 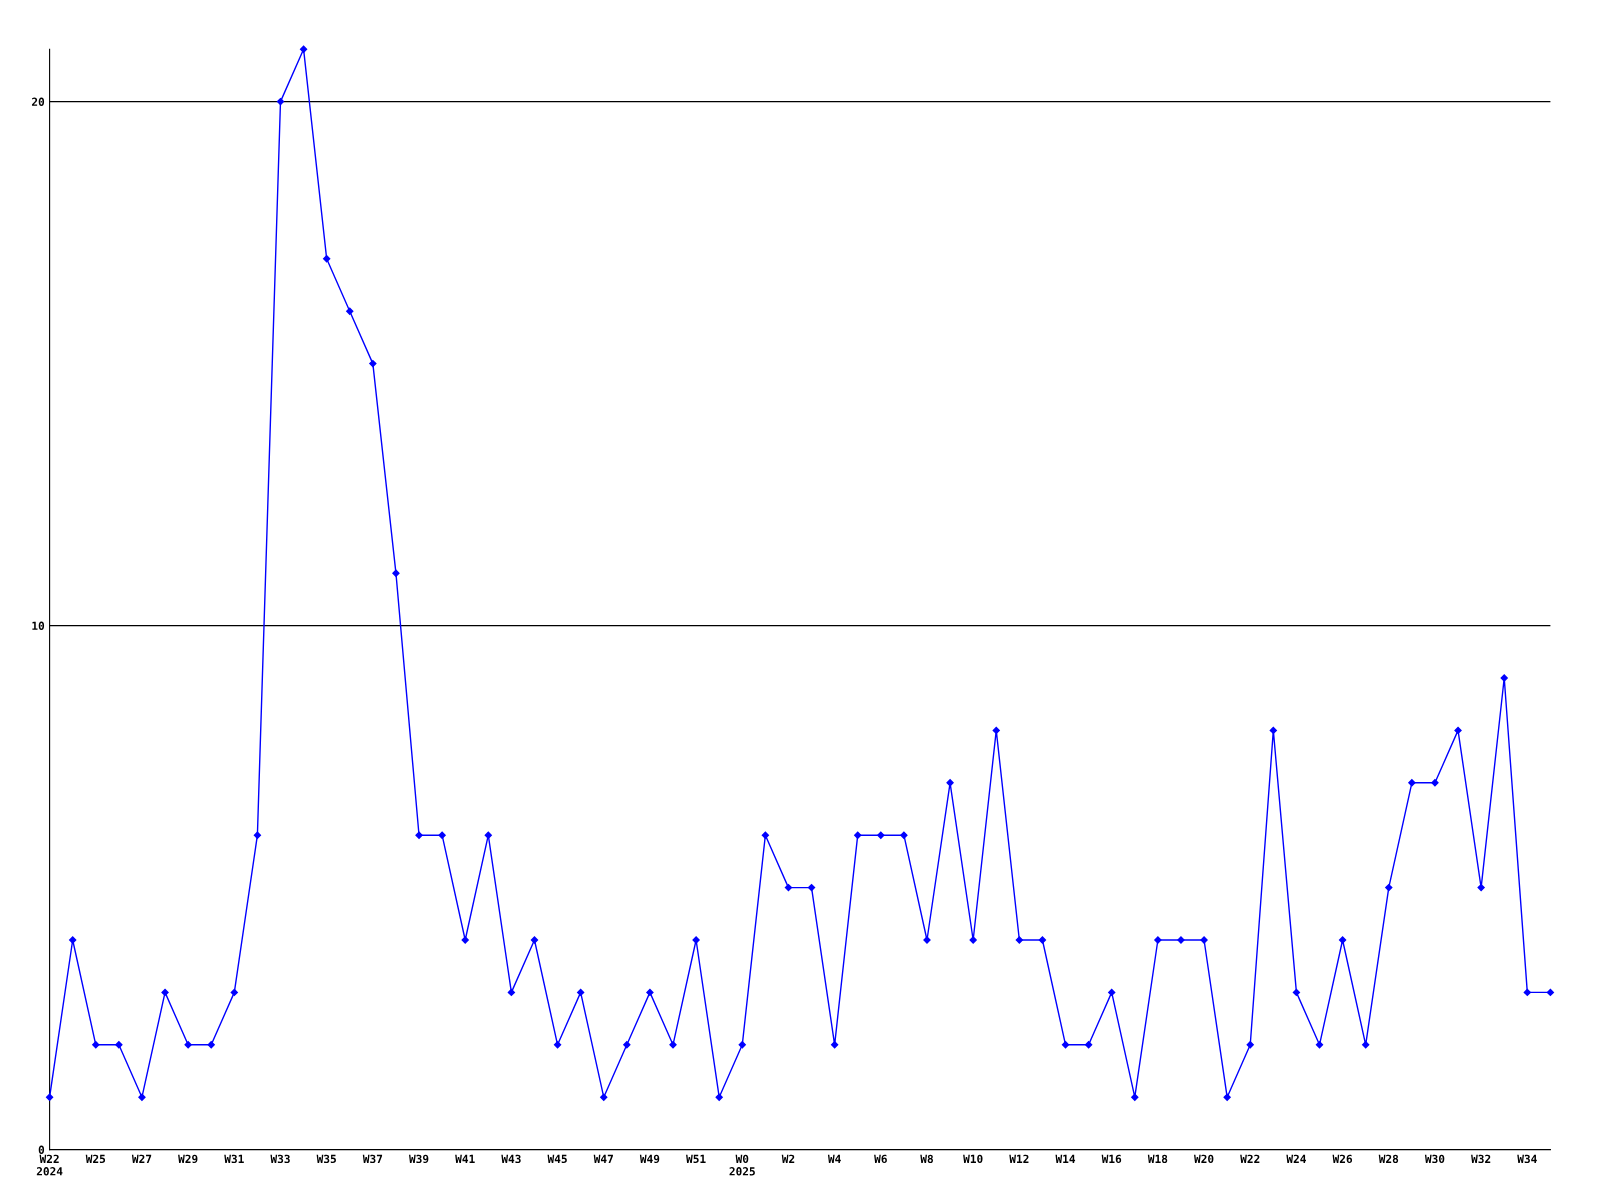 I want to click on x-tick-label: W41, so click(x=465, y=1158).